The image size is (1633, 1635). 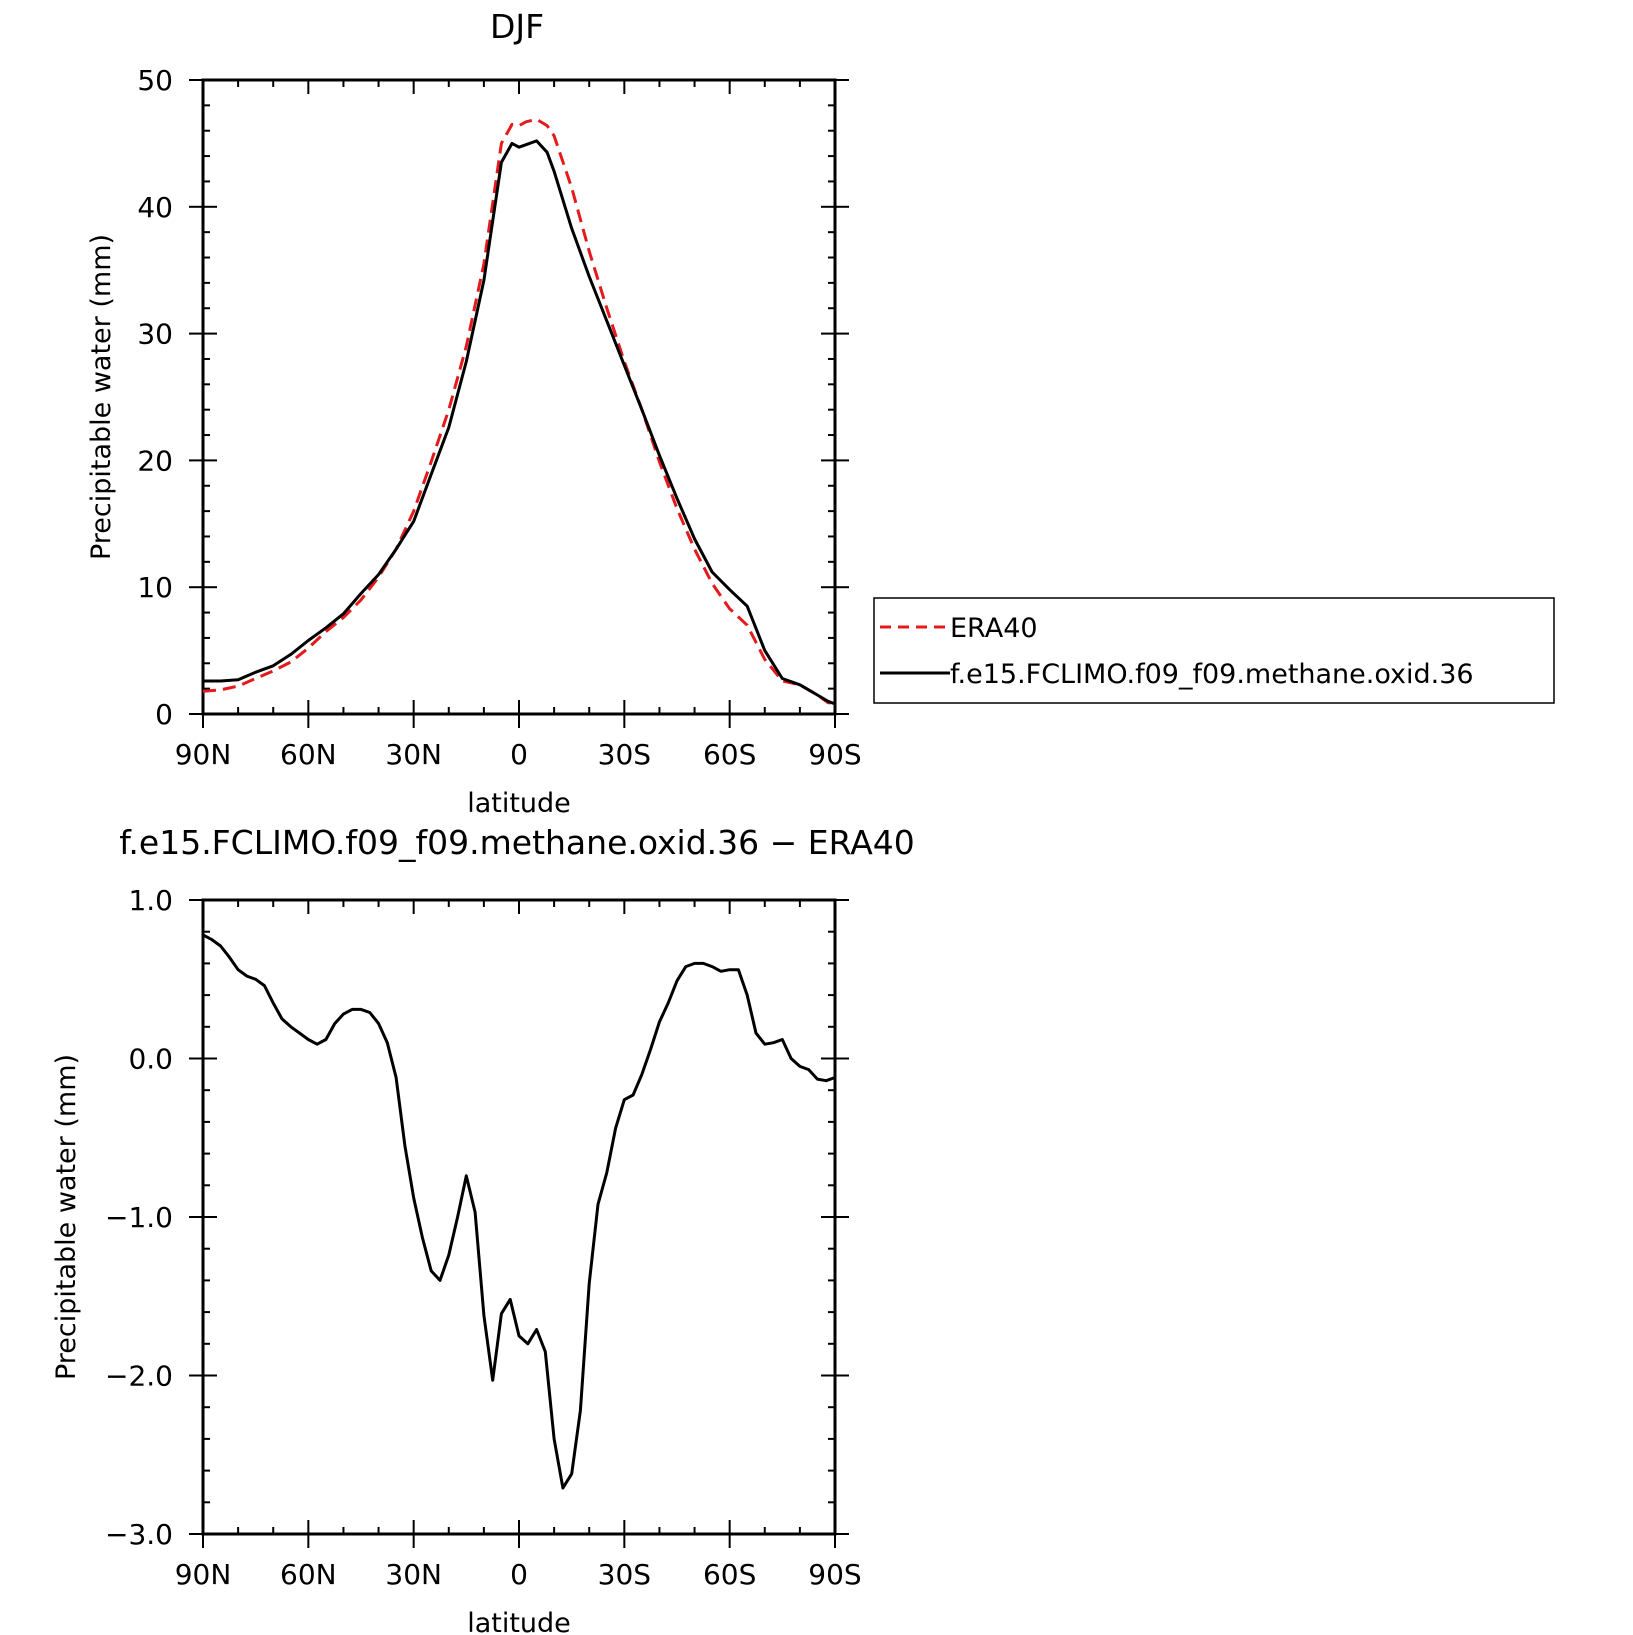 What do you see at coordinates (155, 460) in the screenshot?
I see `y-tick-label: 20` at bounding box center [155, 460].